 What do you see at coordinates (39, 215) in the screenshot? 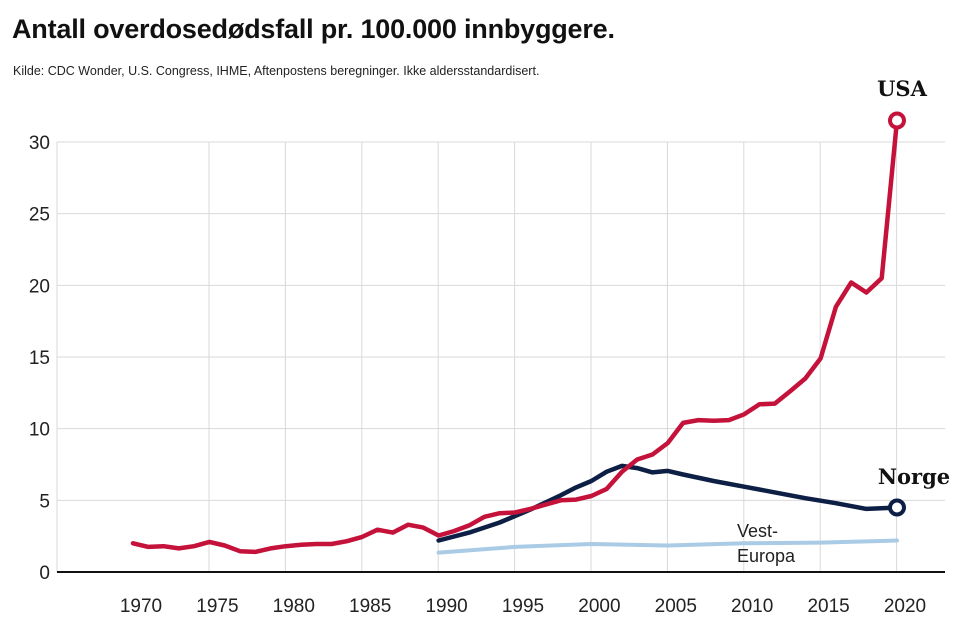
I see `y-tick-label: 25` at bounding box center [39, 215].